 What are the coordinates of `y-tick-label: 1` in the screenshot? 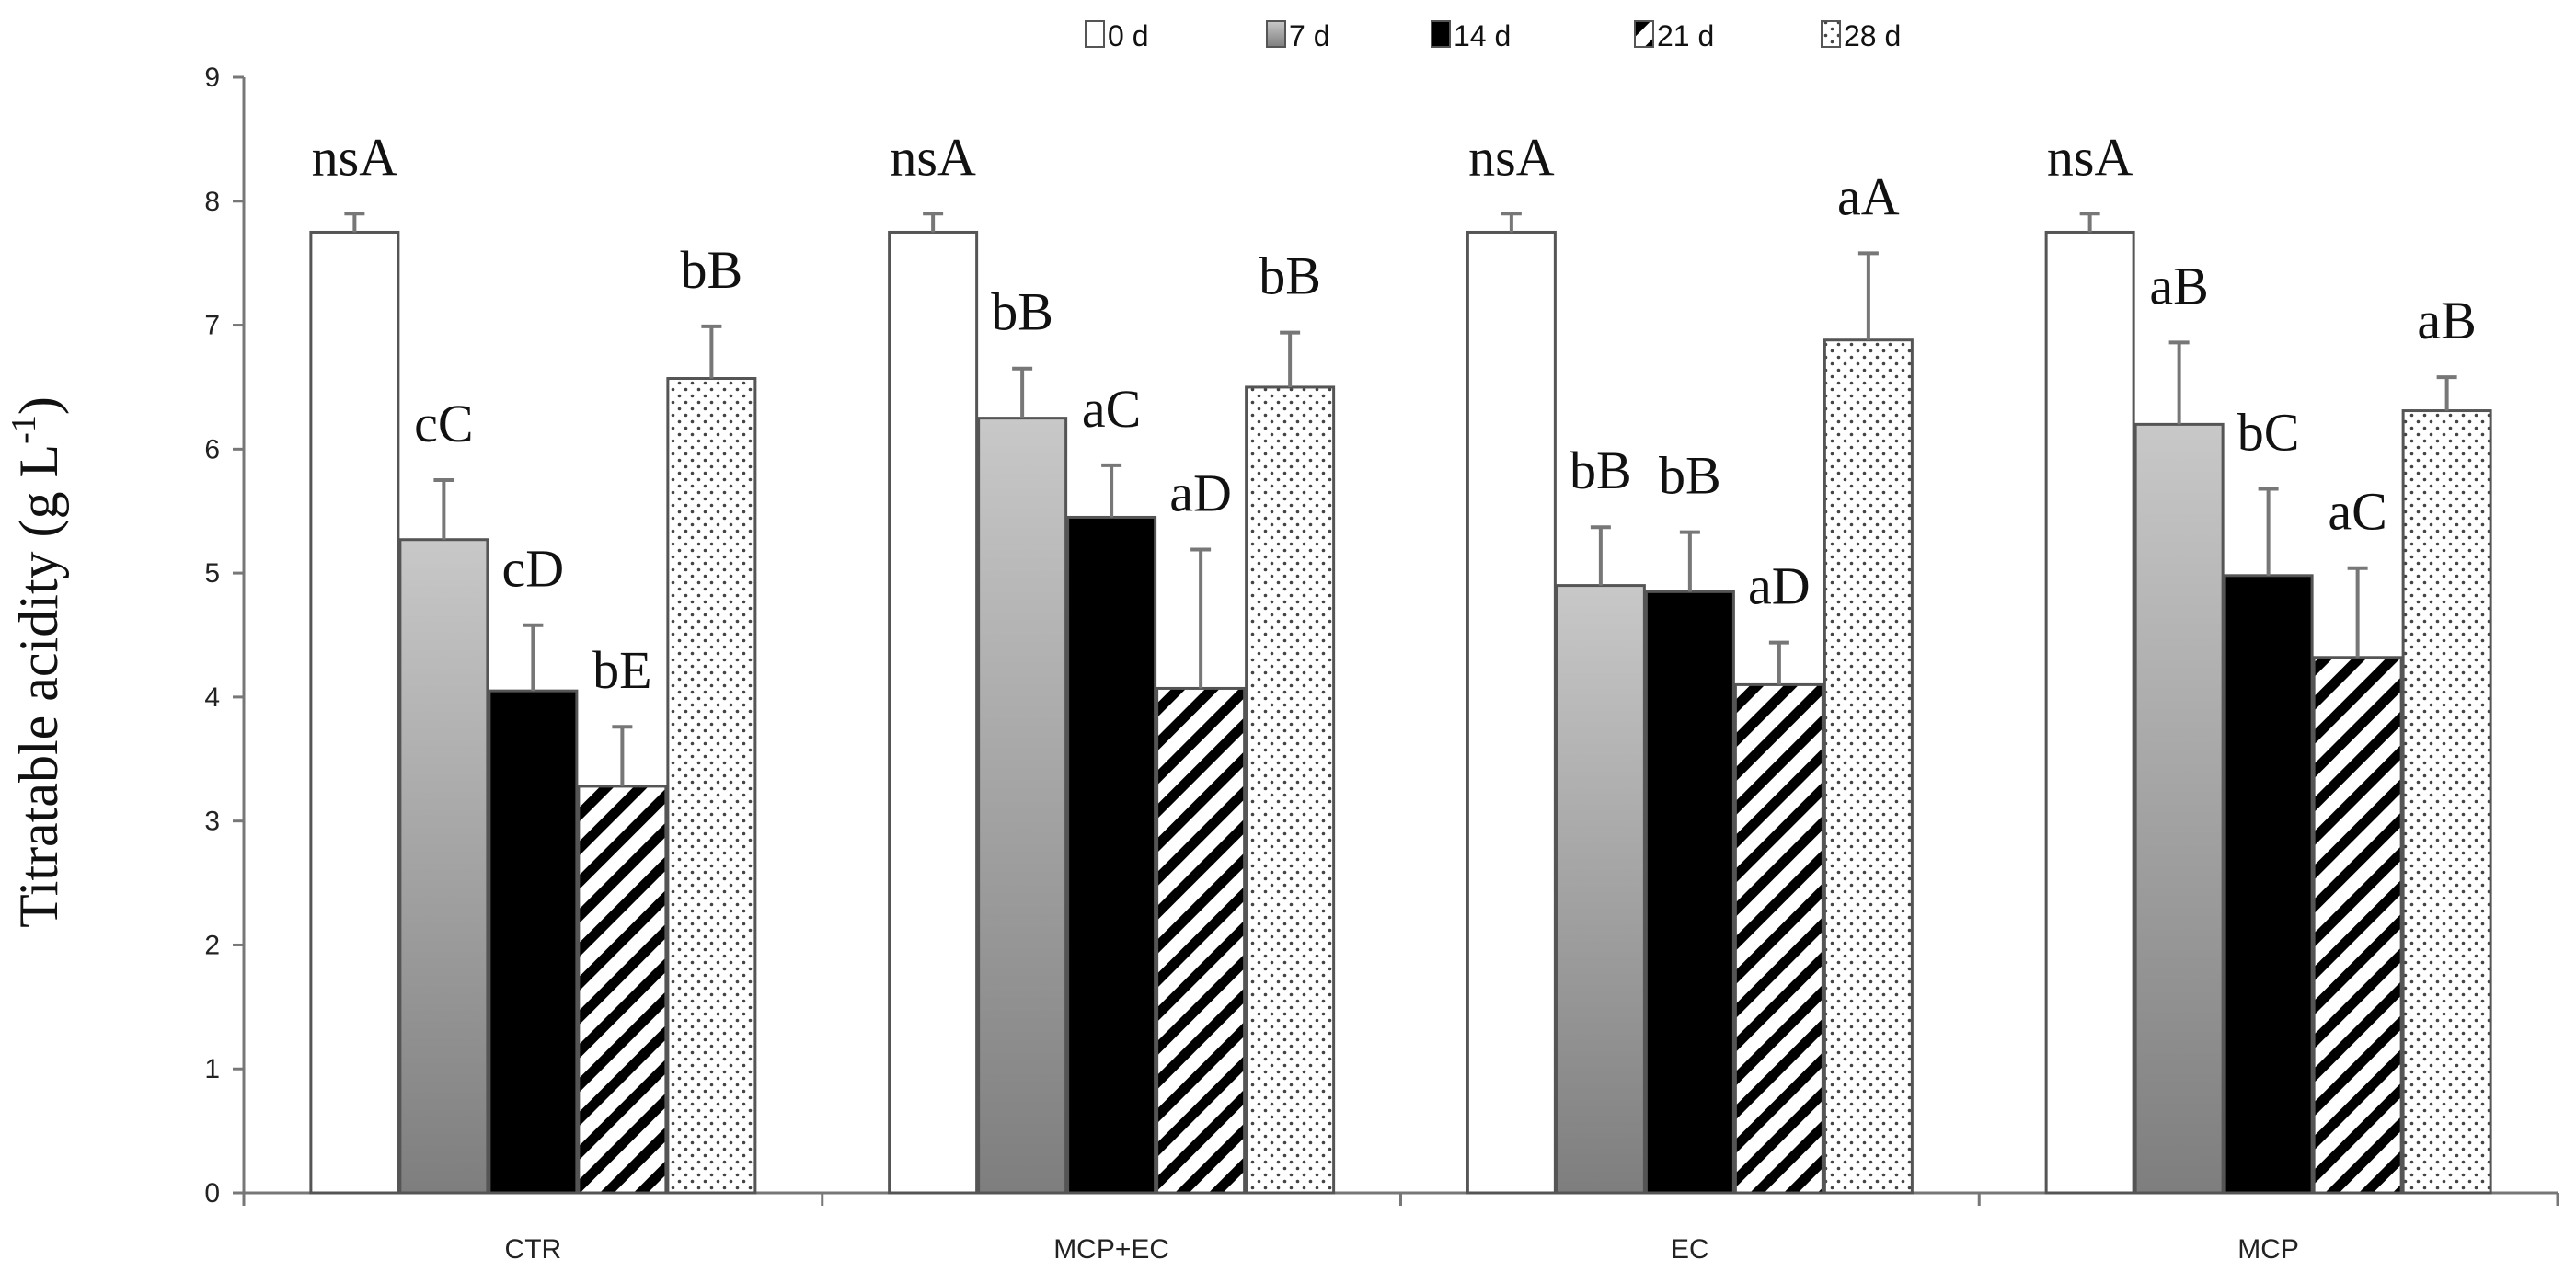 It's located at (212, 1069).